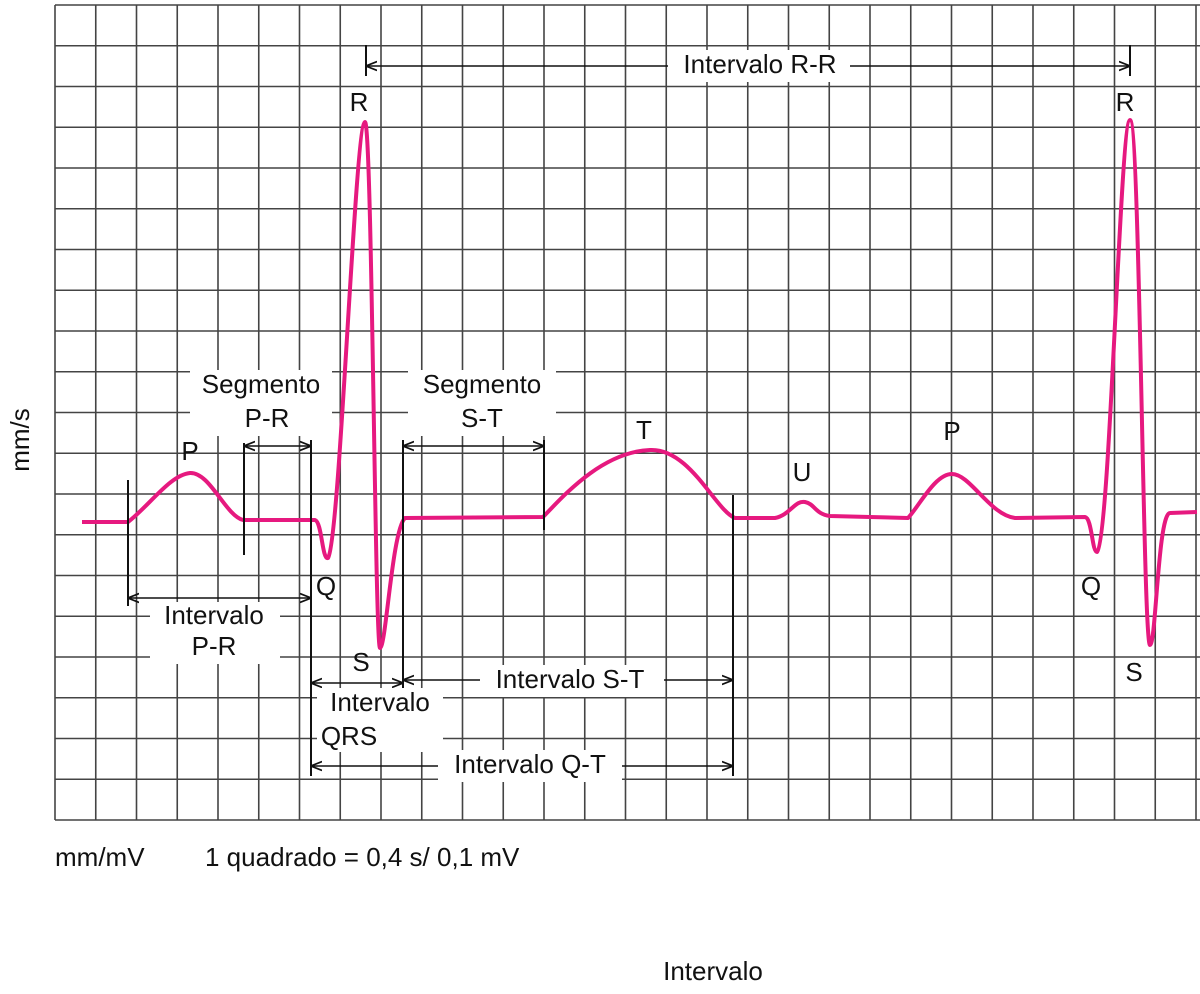 The height and width of the screenshot is (994, 1200). I want to click on interval-label: Intervalo R-R, so click(759, 64).